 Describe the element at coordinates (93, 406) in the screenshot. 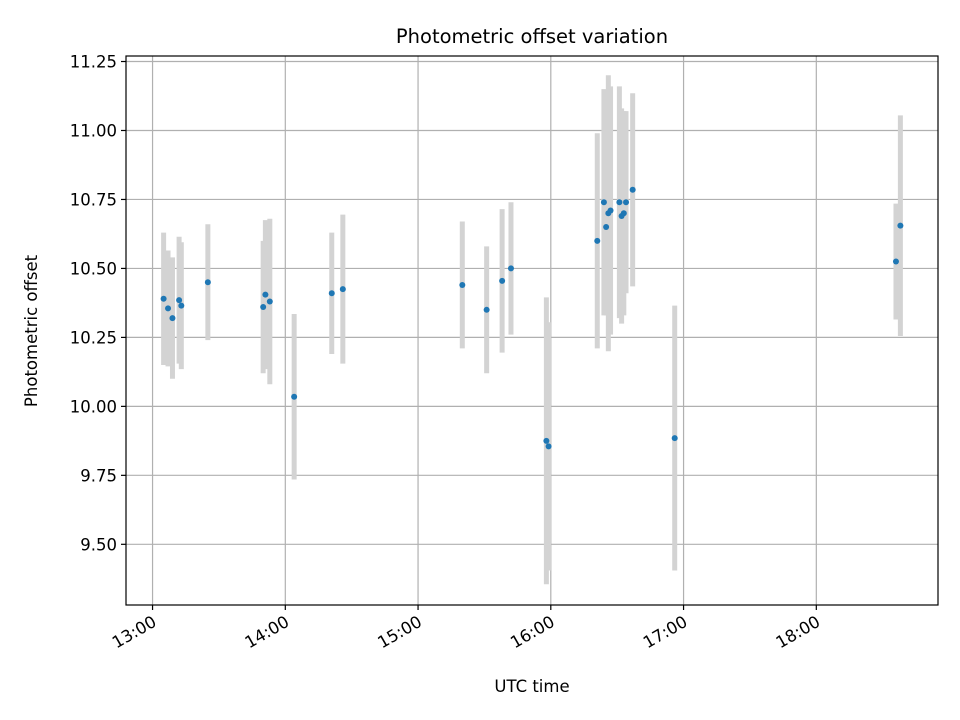

I see `y-tick-label: 10.00` at that location.